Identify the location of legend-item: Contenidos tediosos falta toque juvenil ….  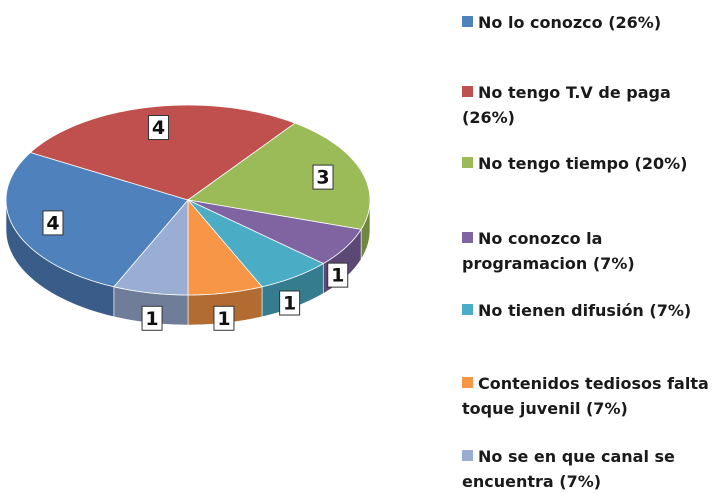
(587, 396).